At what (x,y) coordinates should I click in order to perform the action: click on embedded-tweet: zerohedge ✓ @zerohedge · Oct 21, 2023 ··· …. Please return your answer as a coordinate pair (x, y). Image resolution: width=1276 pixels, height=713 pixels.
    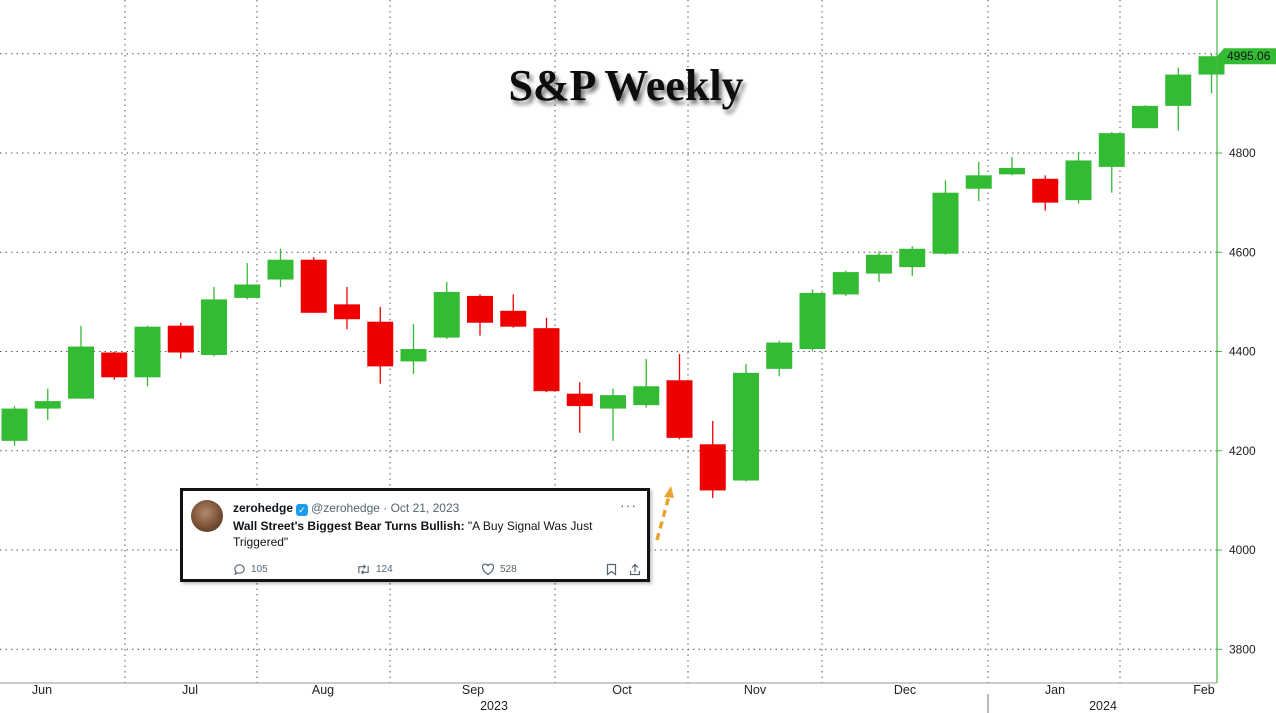
    Looking at the image, I should click on (415, 535).